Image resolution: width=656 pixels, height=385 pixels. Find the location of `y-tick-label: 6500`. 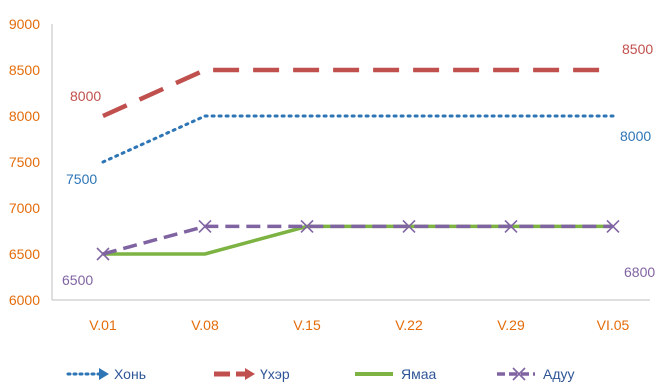

y-tick-label: 6500 is located at coordinates (24, 254).